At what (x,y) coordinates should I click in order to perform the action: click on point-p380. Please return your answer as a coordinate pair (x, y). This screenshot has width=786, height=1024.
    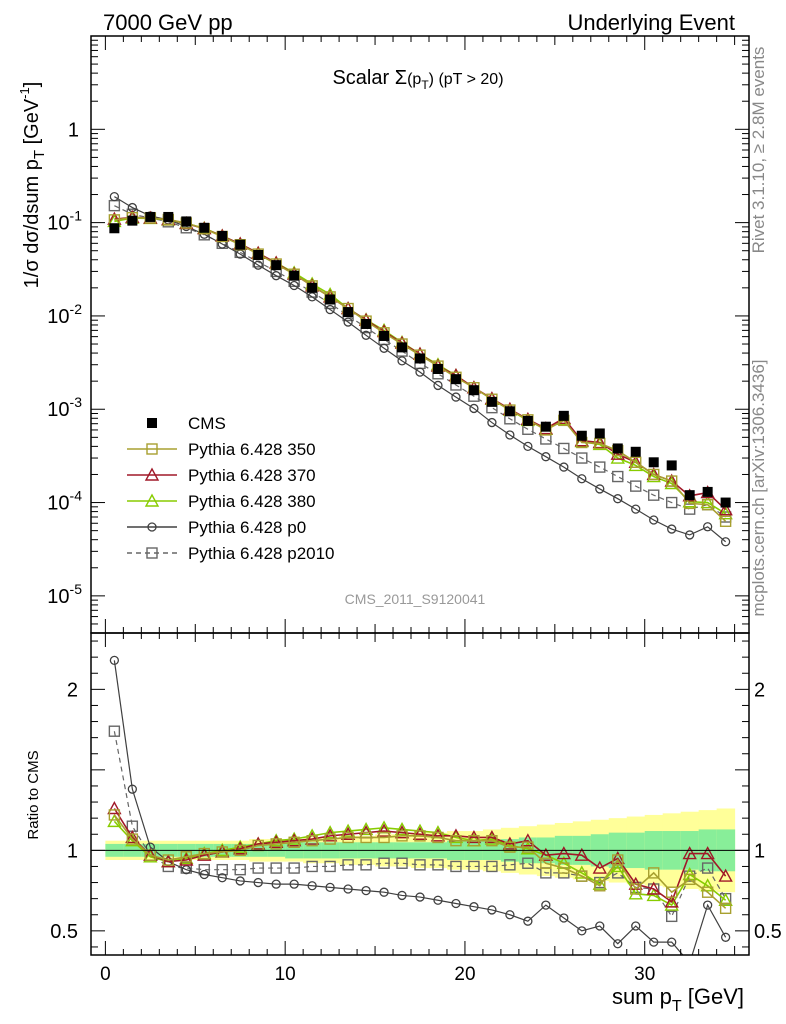
    Looking at the image, I should click on (707, 502).